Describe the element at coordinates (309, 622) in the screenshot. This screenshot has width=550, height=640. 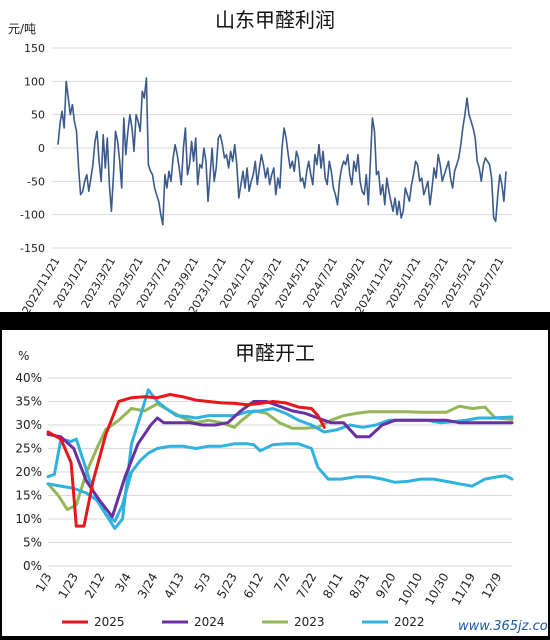
I see `legend-label: 2023` at that location.